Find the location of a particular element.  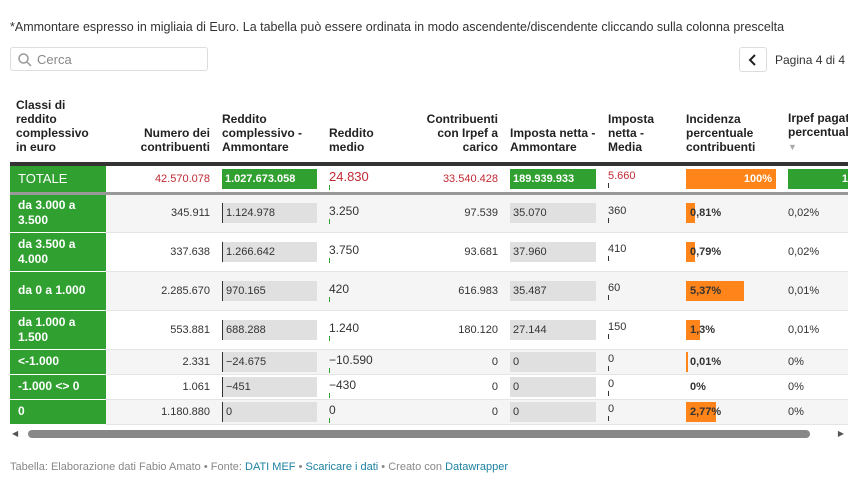

previous-page-button is located at coordinates (753, 59).